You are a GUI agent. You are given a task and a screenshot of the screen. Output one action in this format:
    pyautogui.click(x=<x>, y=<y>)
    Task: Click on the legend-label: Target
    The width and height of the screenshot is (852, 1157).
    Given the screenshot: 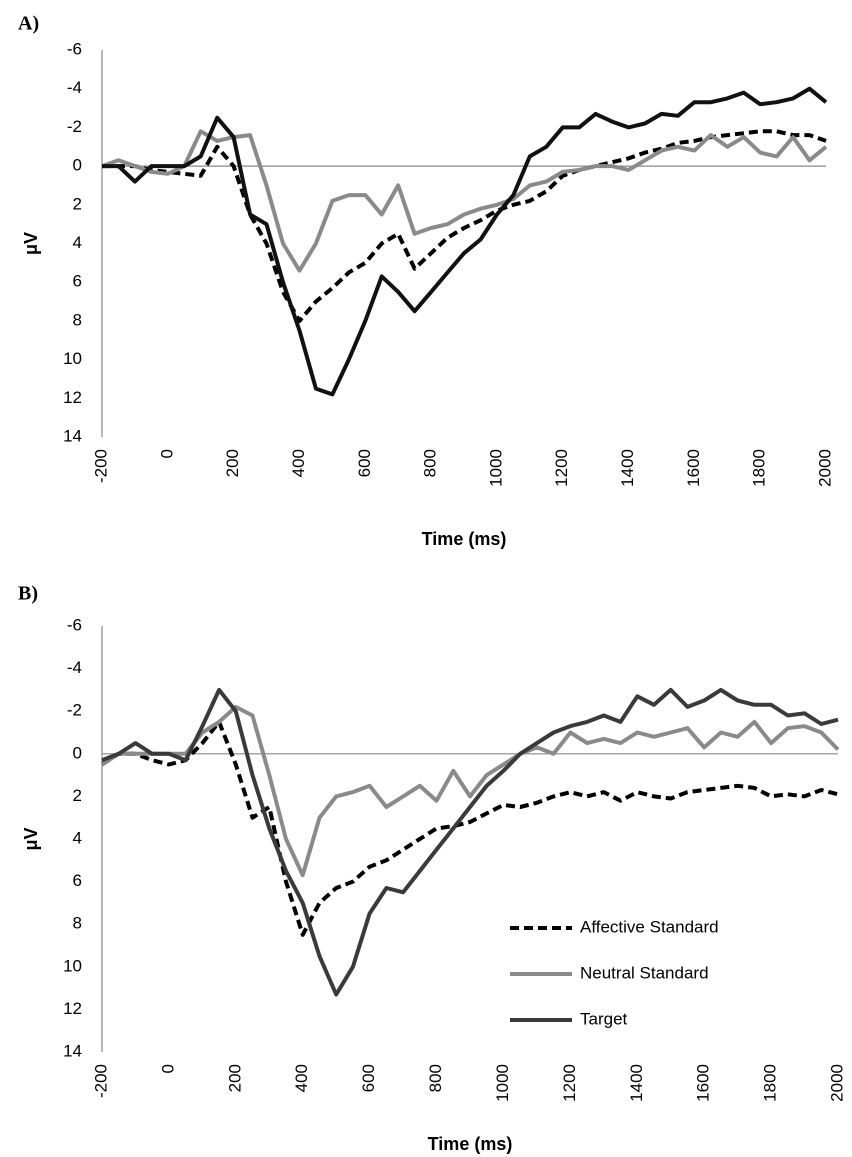 What is the action you would take?
    pyautogui.click(x=604, y=1018)
    